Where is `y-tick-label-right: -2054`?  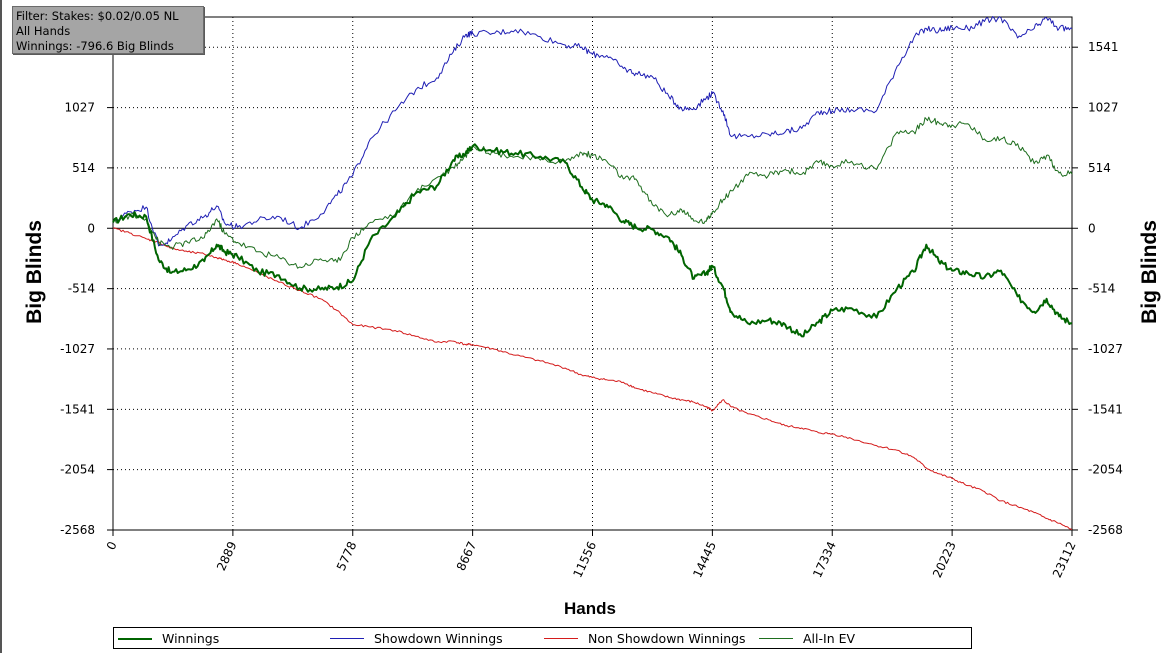
y-tick-label-right: -2054 is located at coordinates (1105, 470).